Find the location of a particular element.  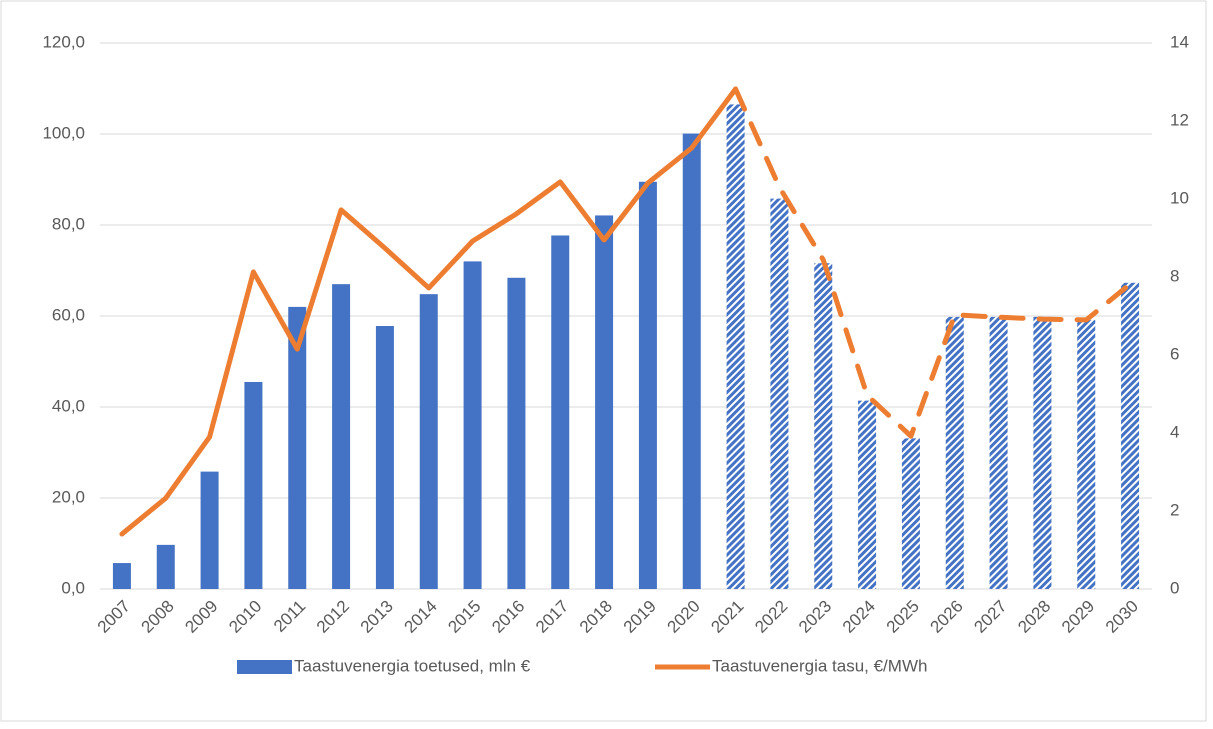

y-tick-label: 0,0 is located at coordinates (73, 587).